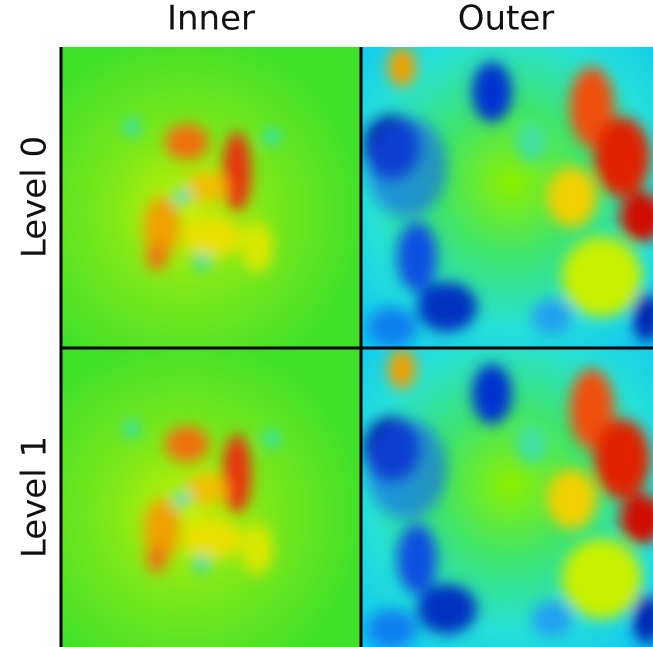  Describe the element at coordinates (35, 197) in the screenshot. I see `row-label: Level 0` at that location.